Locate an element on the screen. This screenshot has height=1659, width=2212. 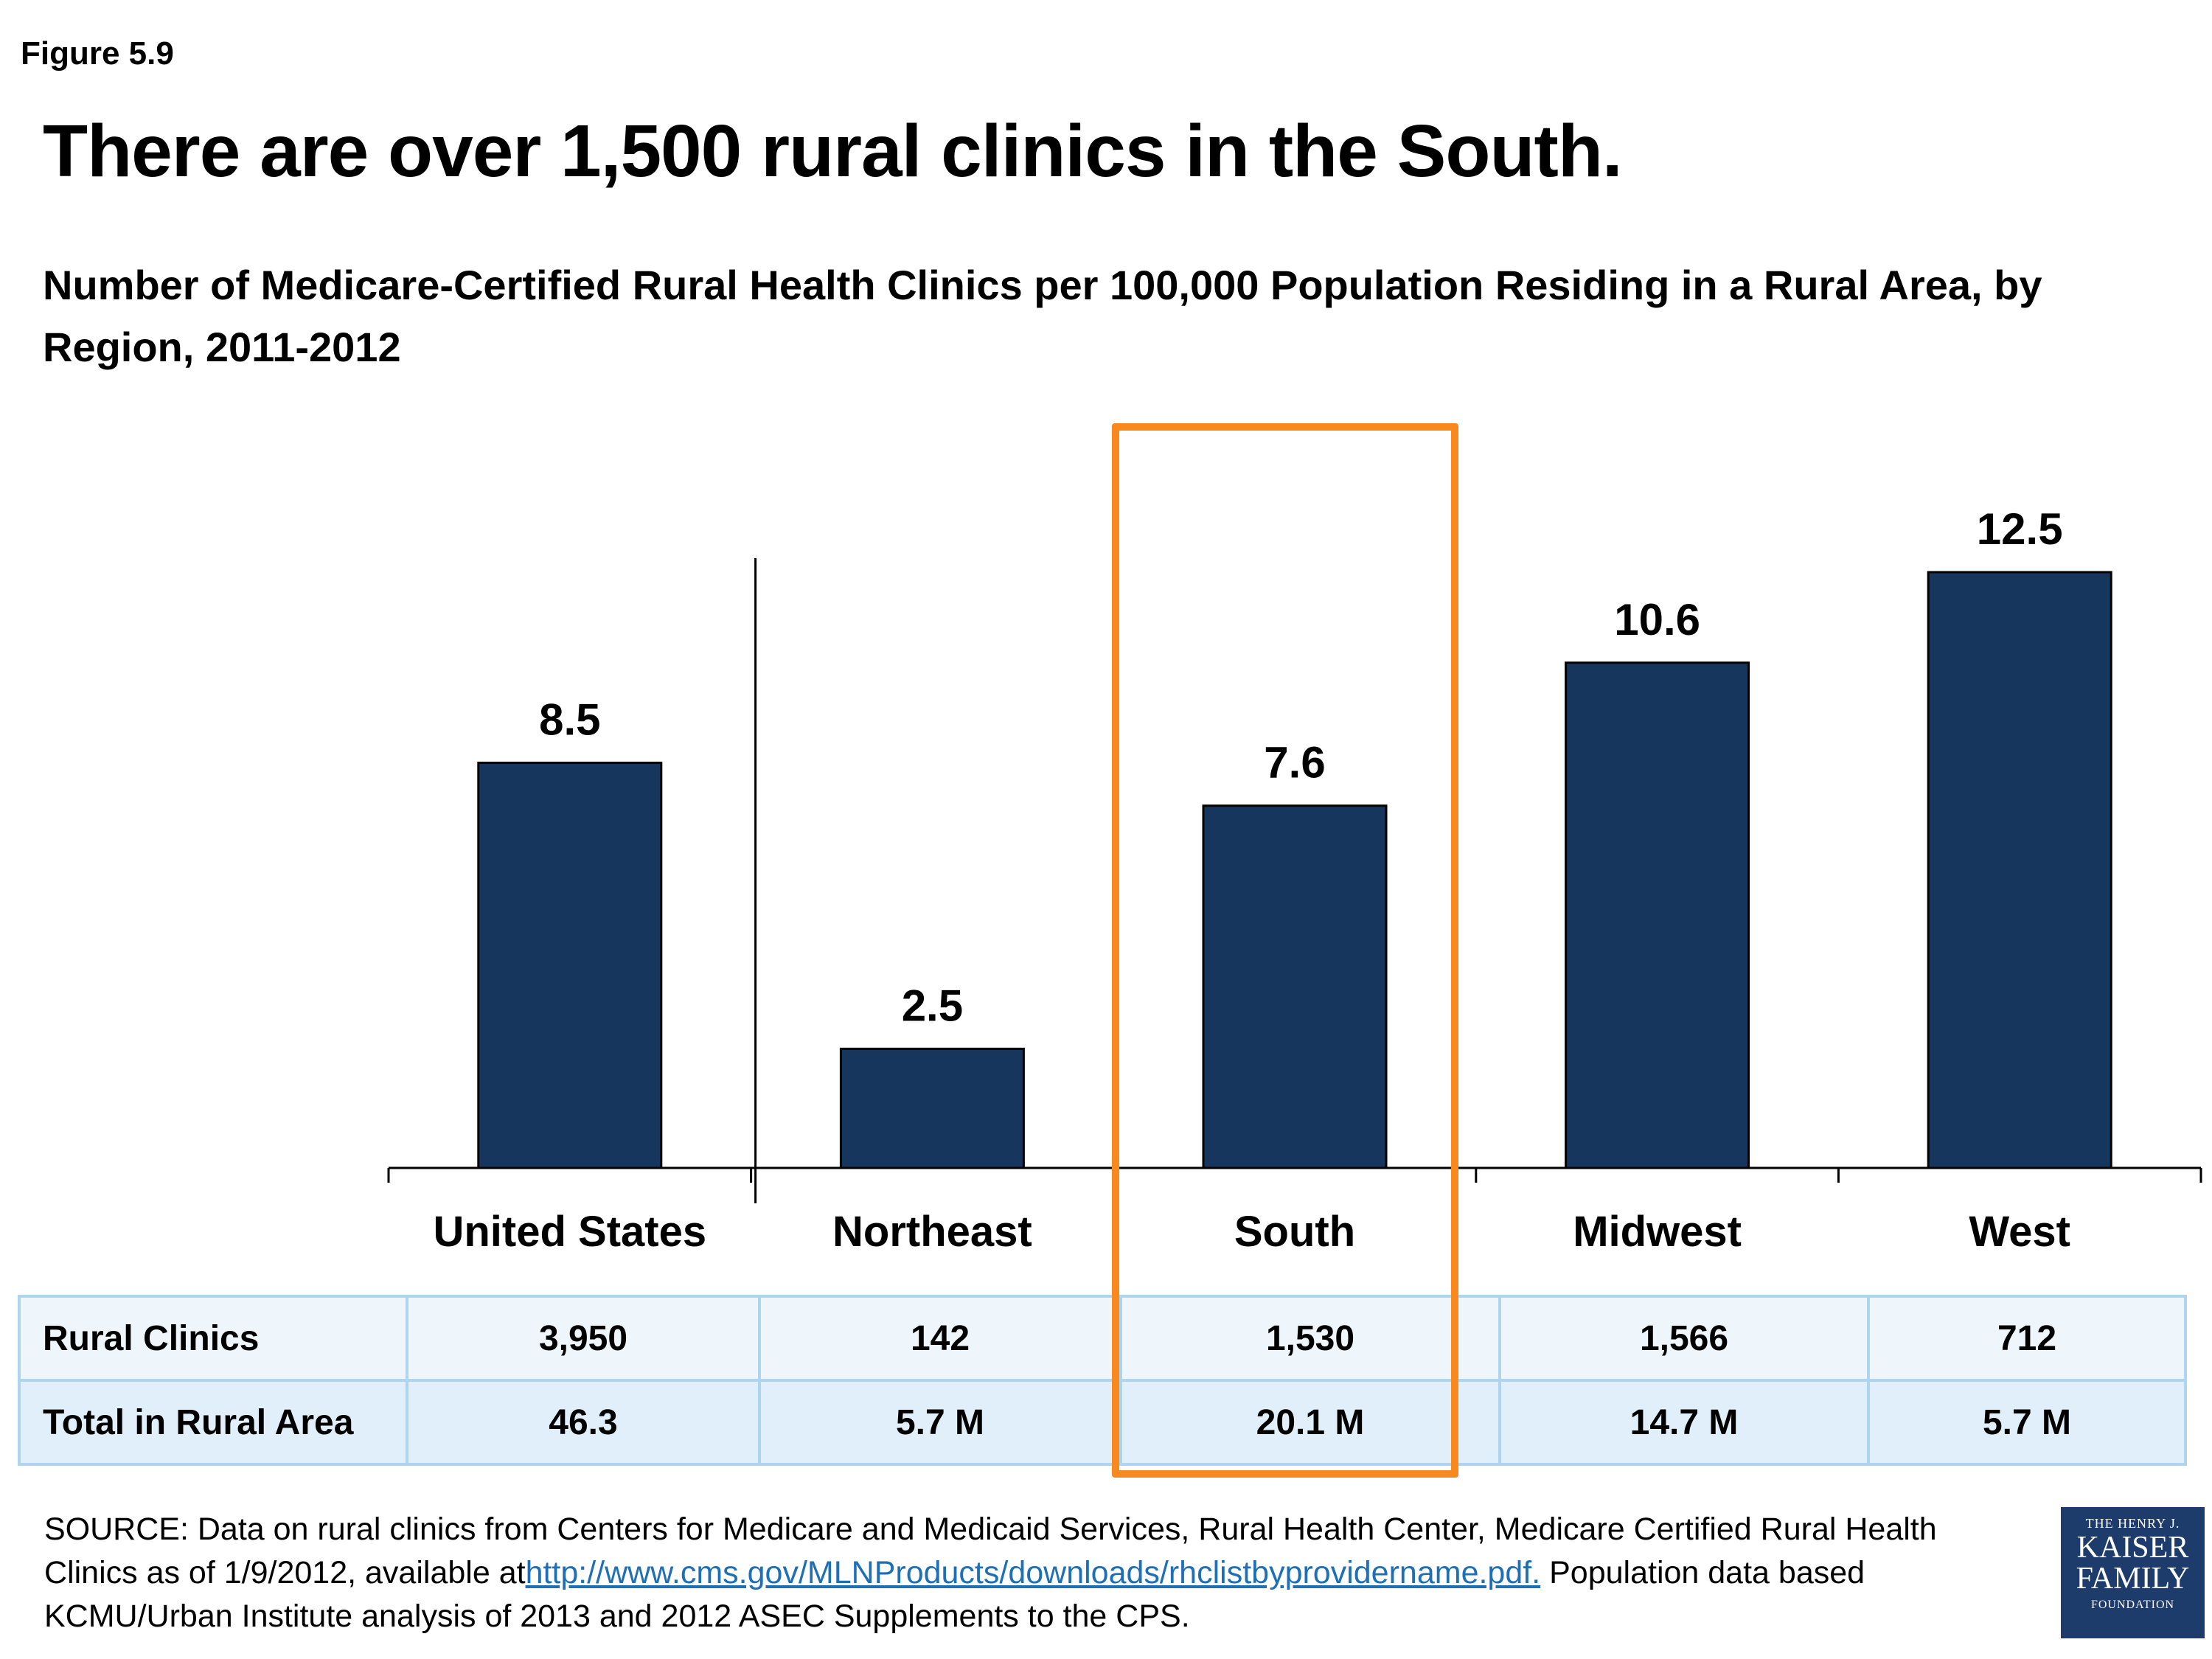
table-cell: 20.1 M is located at coordinates (1310, 1422).